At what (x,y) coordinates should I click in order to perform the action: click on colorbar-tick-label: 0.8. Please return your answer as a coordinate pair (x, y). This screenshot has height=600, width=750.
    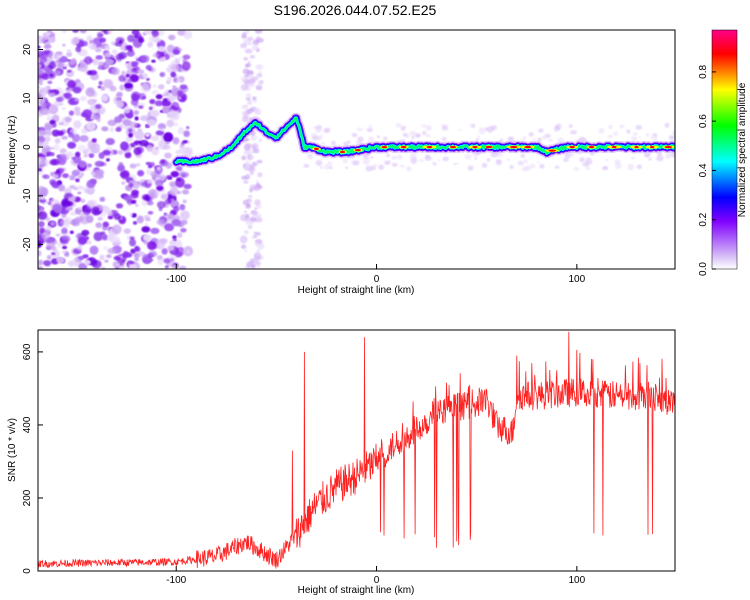
    Looking at the image, I should click on (703, 71).